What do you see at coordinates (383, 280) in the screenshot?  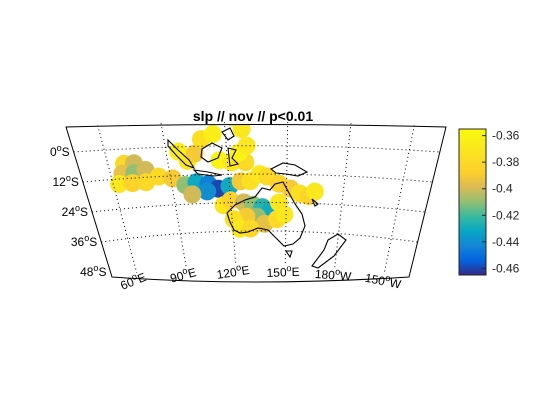 I see `lon-label: 150oW` at bounding box center [383, 280].